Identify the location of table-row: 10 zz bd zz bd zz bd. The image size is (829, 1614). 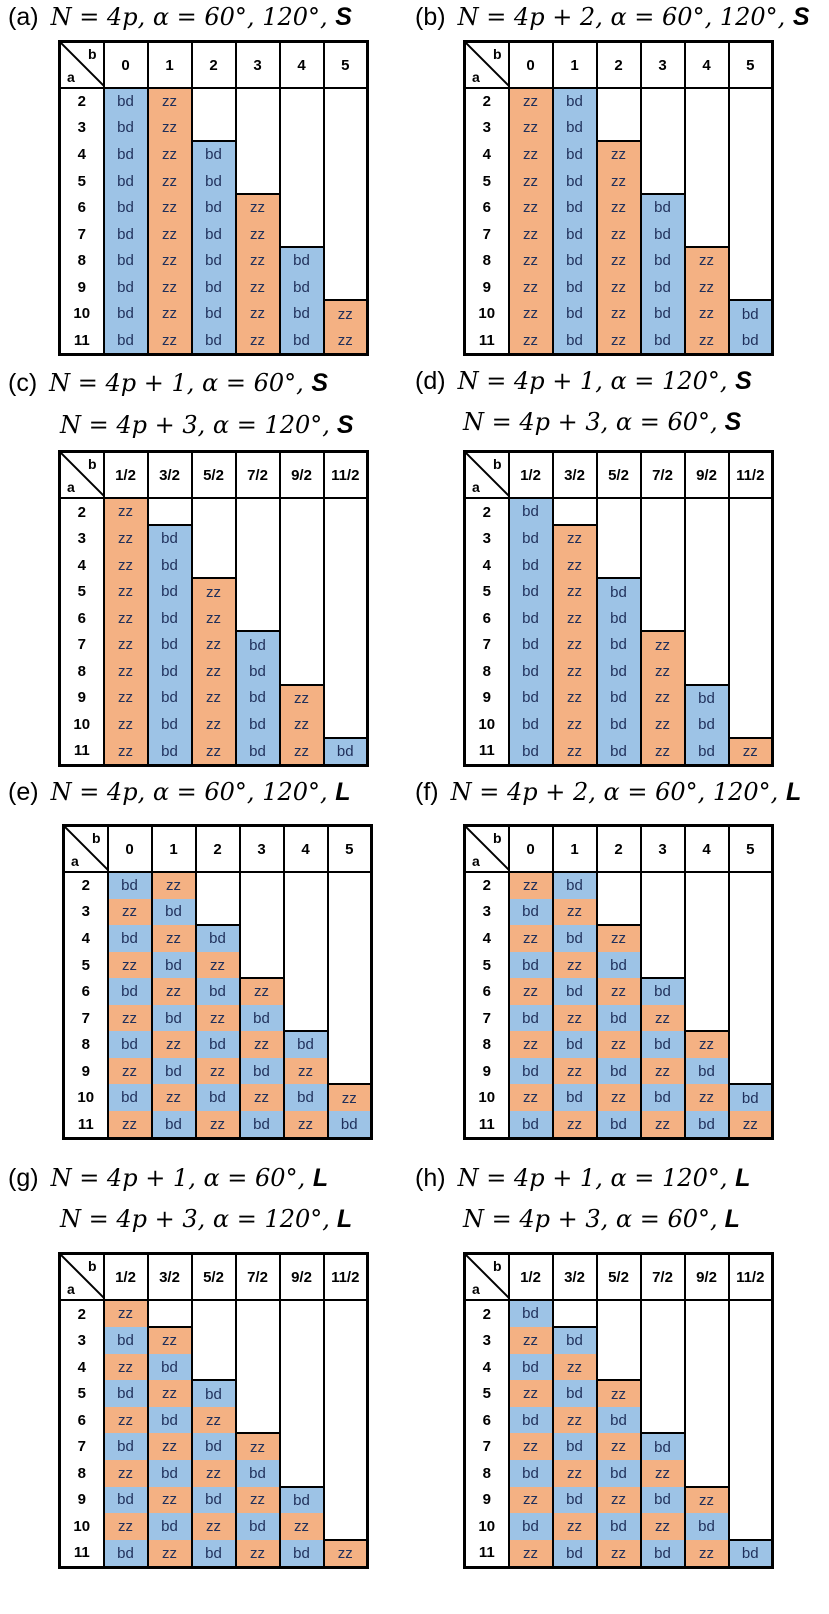
(618, 313).